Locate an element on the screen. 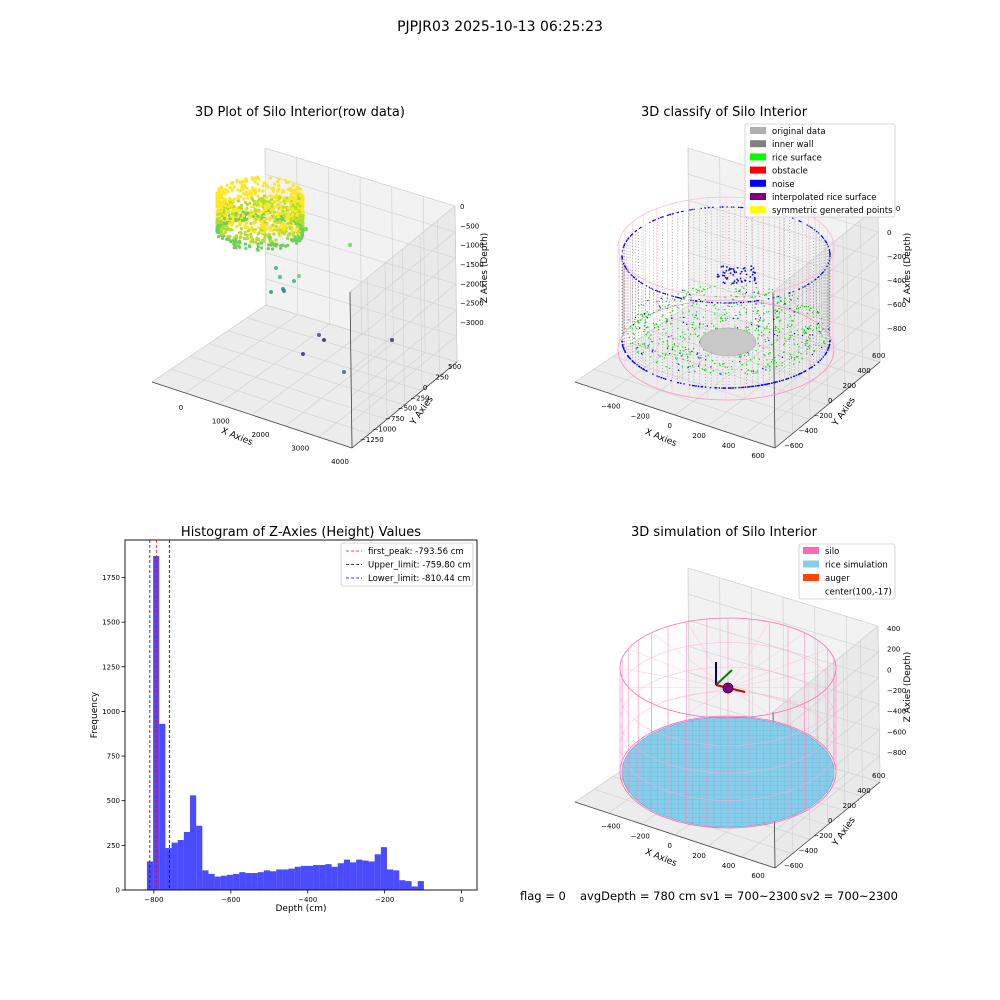 The width and height of the screenshot is (1000, 1000). panel2-title: 3D classify of Silo Interior is located at coordinates (724, 112).